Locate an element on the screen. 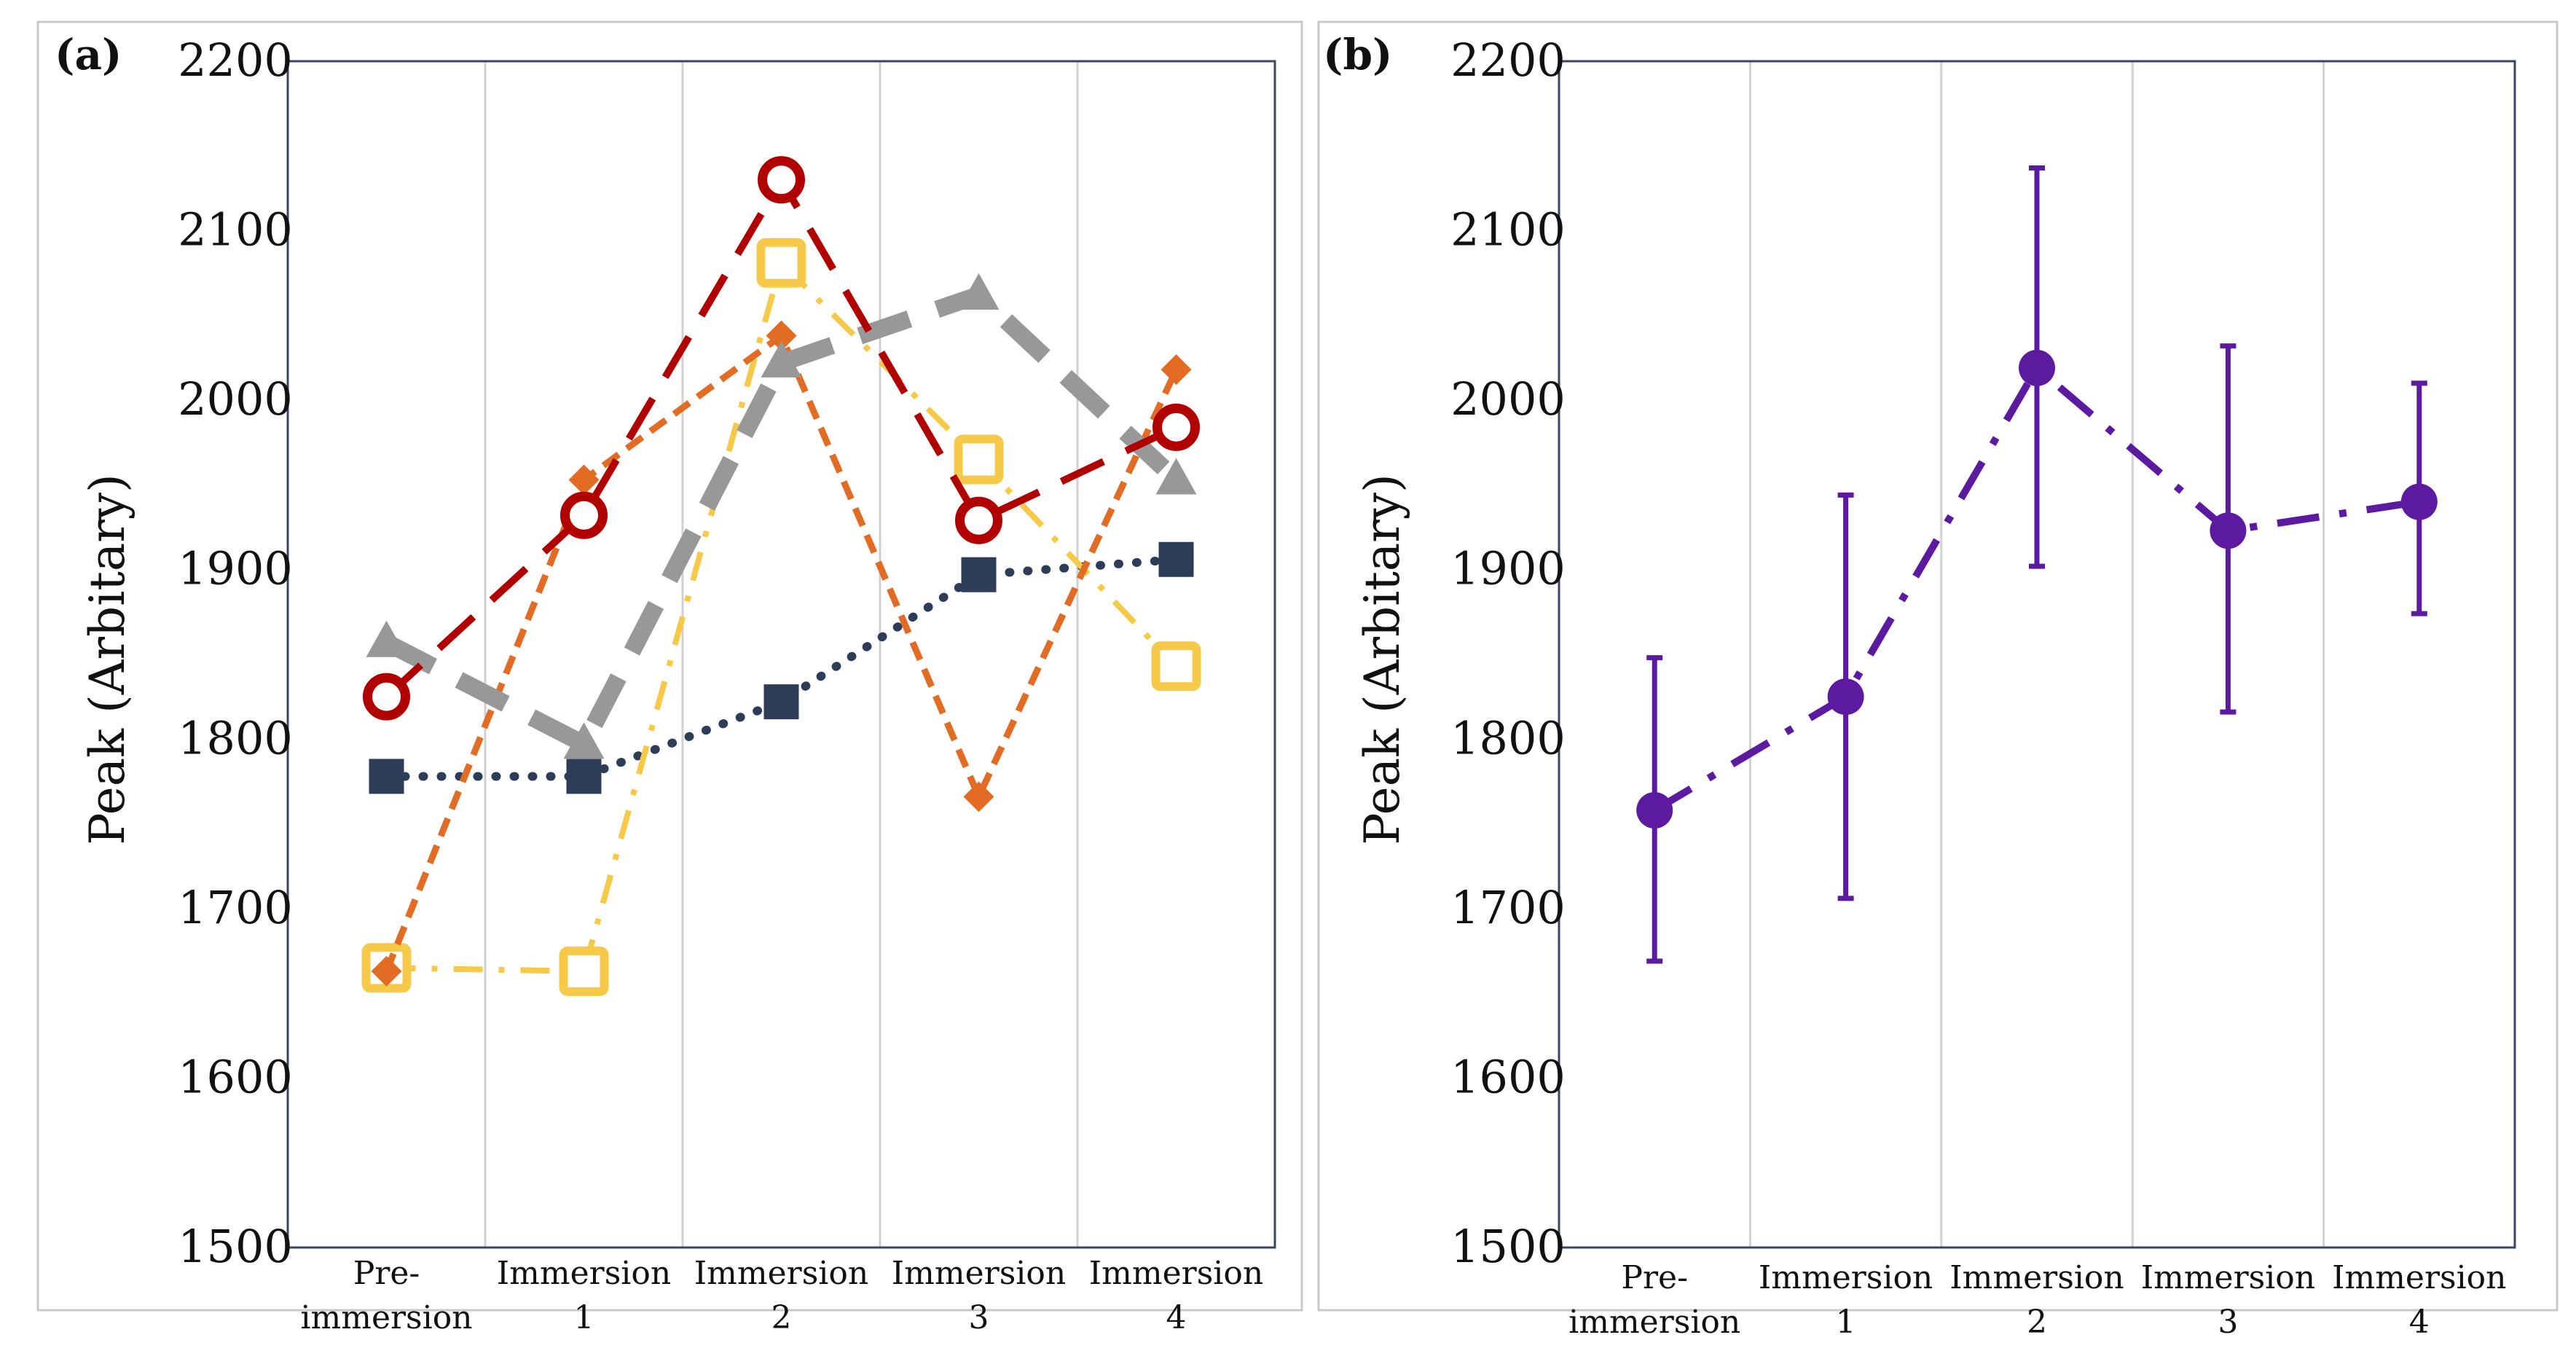 This screenshot has width=2576, height=1367. panel-b-x-tick-label: 2 is located at coordinates (2037, 1322).